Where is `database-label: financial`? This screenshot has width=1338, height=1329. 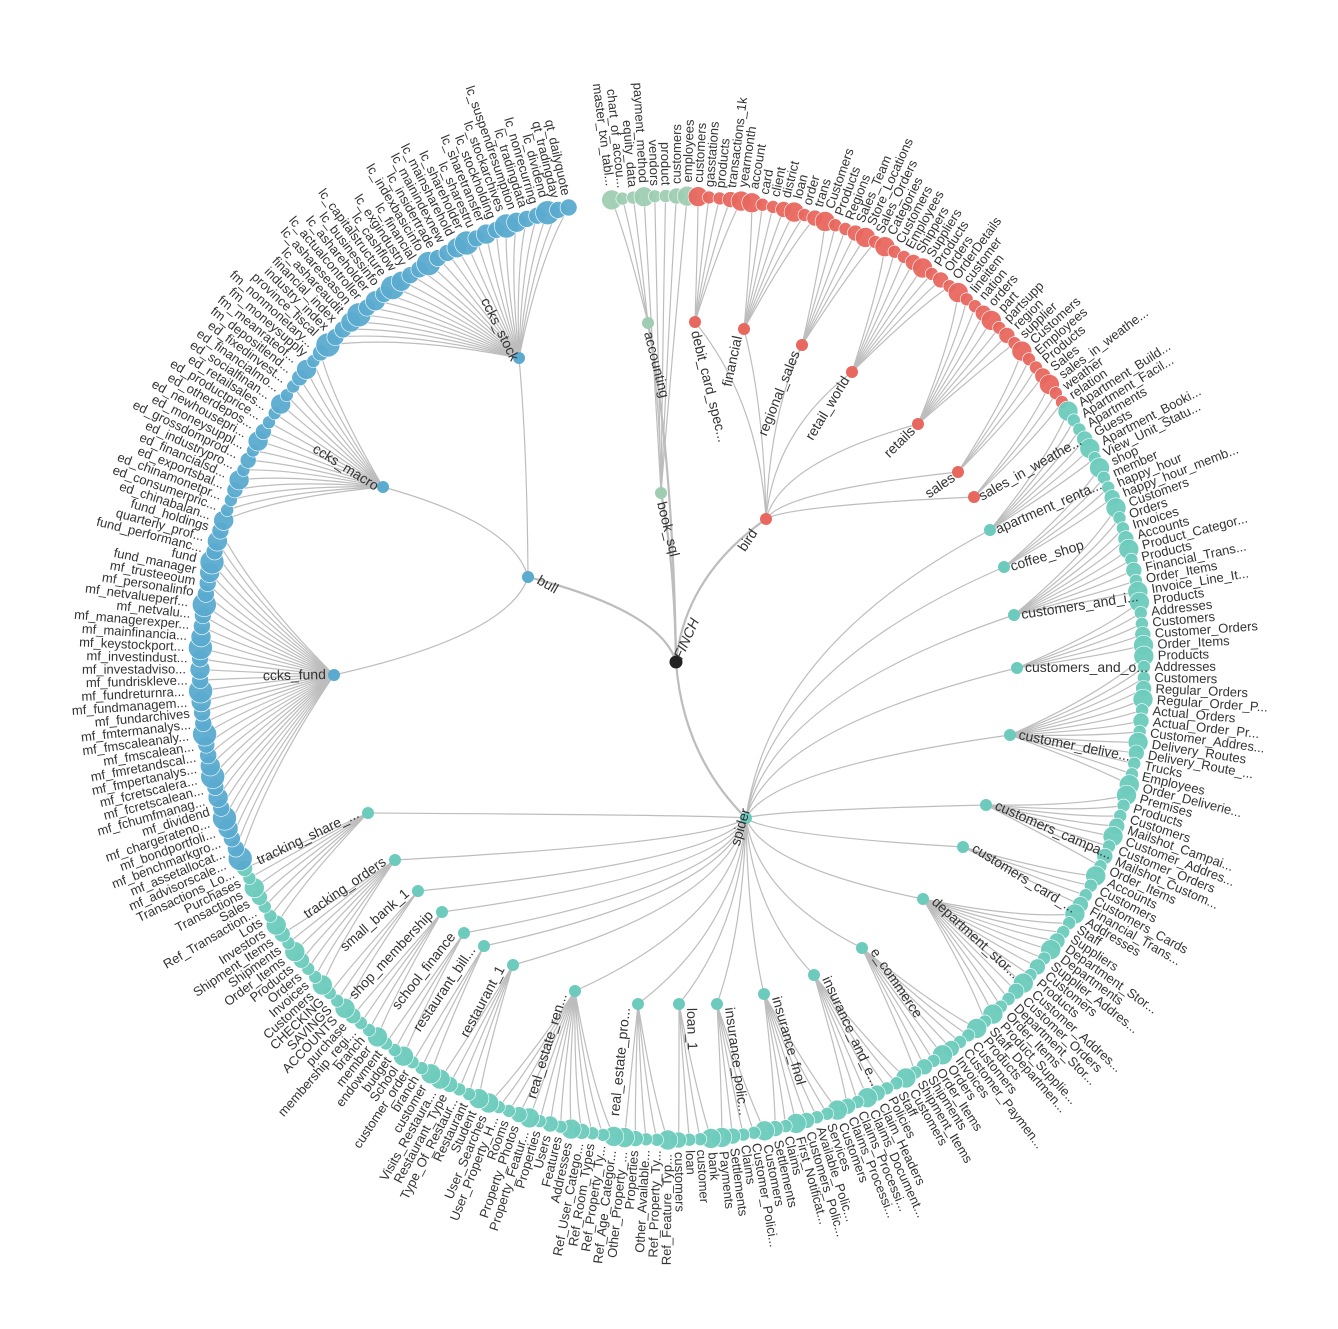
database-label: financial is located at coordinates (732, 361).